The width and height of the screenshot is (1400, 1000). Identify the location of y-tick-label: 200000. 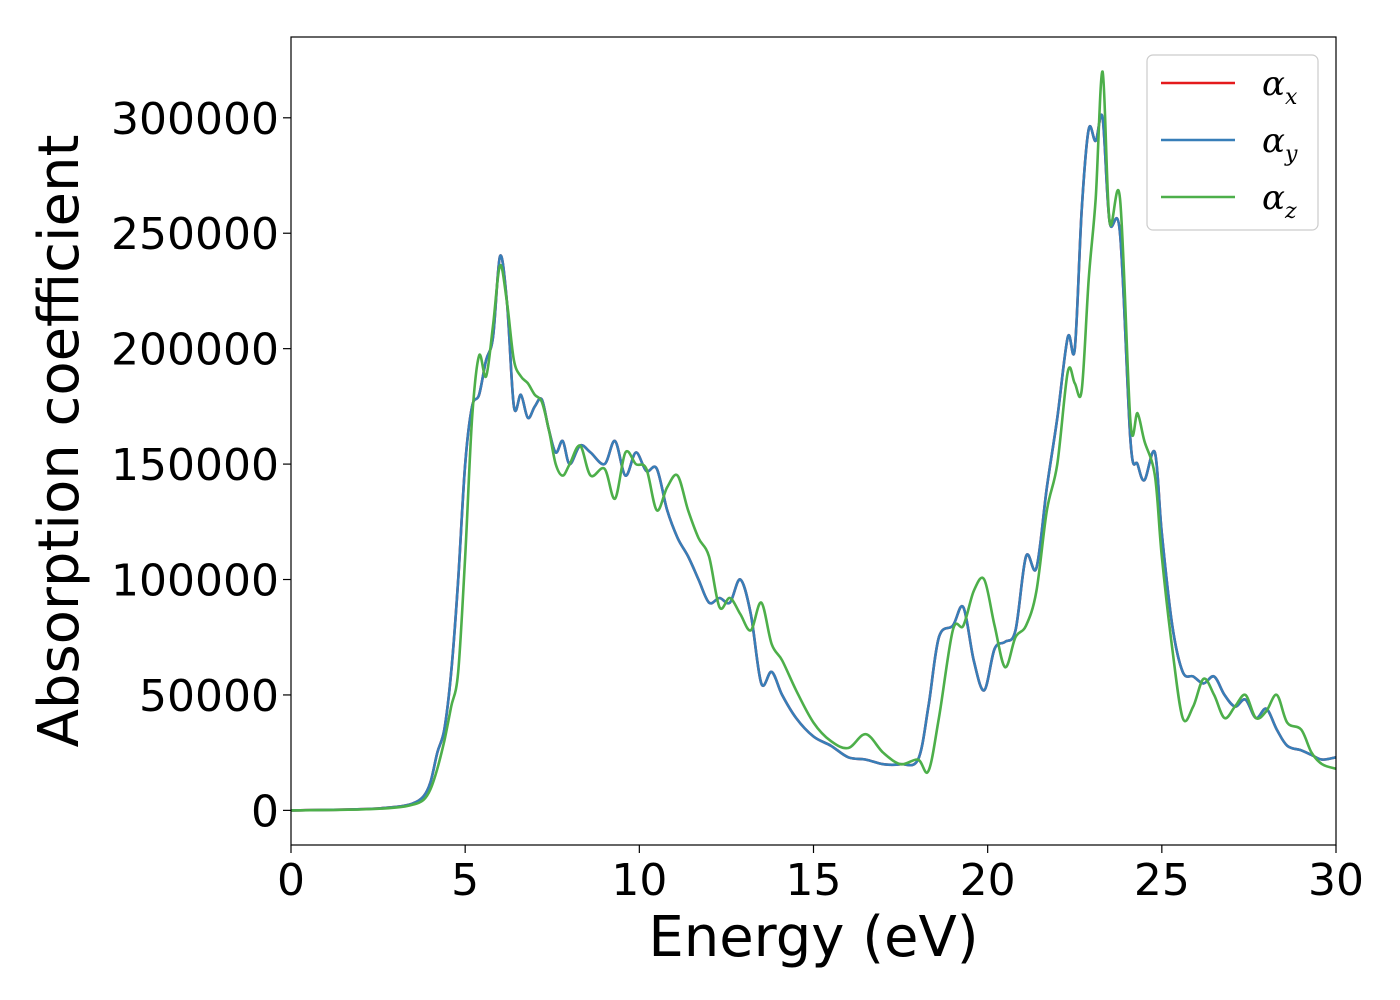
(195, 350).